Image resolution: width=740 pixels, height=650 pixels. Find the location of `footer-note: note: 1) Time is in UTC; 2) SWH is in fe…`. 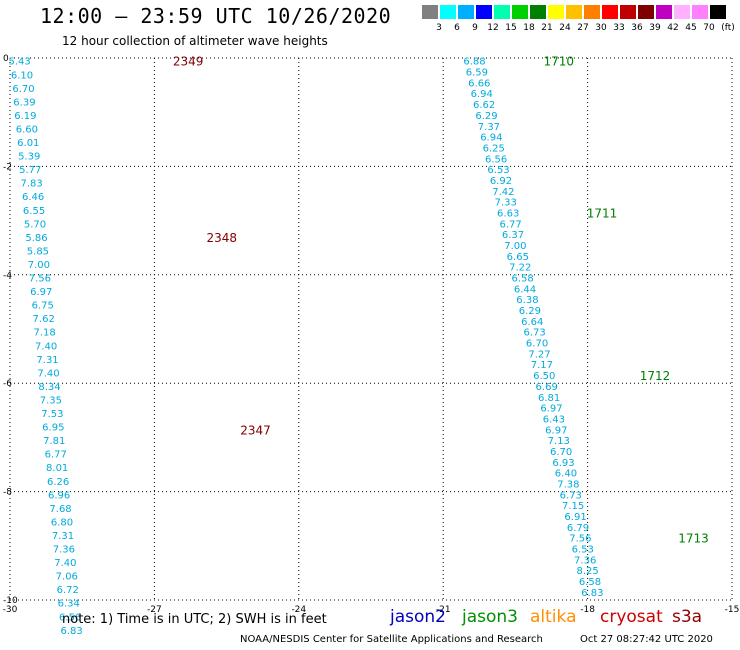

footer-note: note: 1) Time is in UTC; 2) SWH is in fe… is located at coordinates (194, 619).